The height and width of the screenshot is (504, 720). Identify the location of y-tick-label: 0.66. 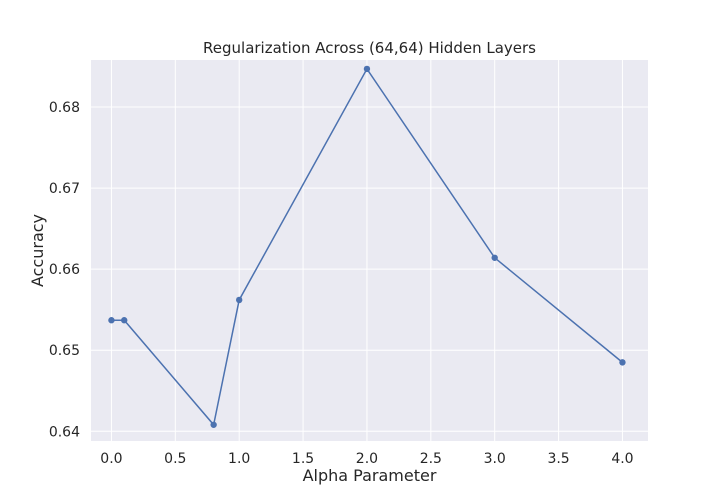
(64, 270).